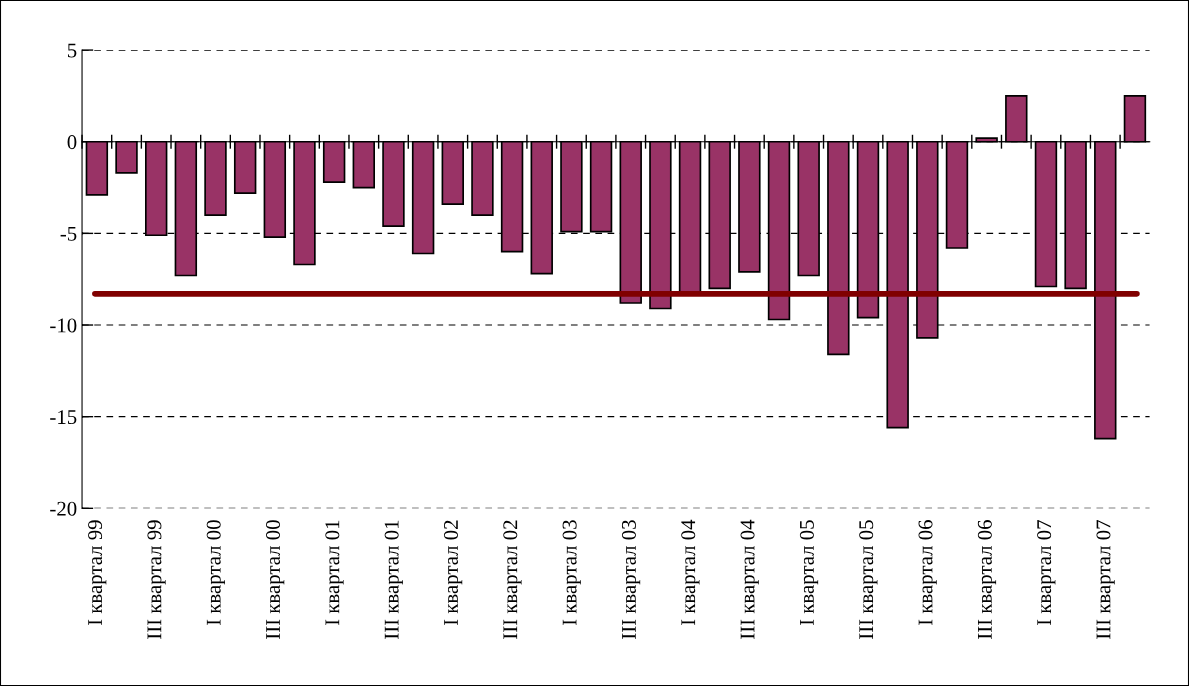 The image size is (1189, 686). What do you see at coordinates (393, 579) in the screenshot?
I see `x-tick-label: III квартал 01` at bounding box center [393, 579].